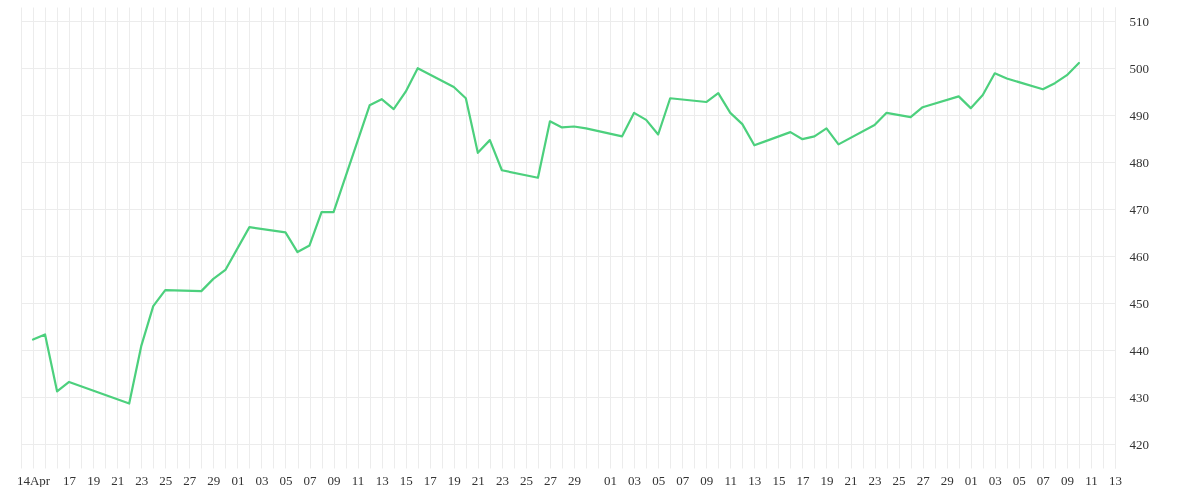 The height and width of the screenshot is (500, 1200). I want to click on y-tick-label: 510, so click(1139, 21).